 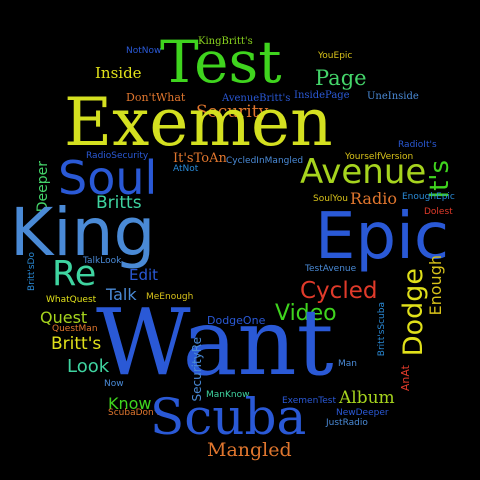 What do you see at coordinates (382, 237) in the screenshot?
I see `word-epic: Epic` at bounding box center [382, 237].